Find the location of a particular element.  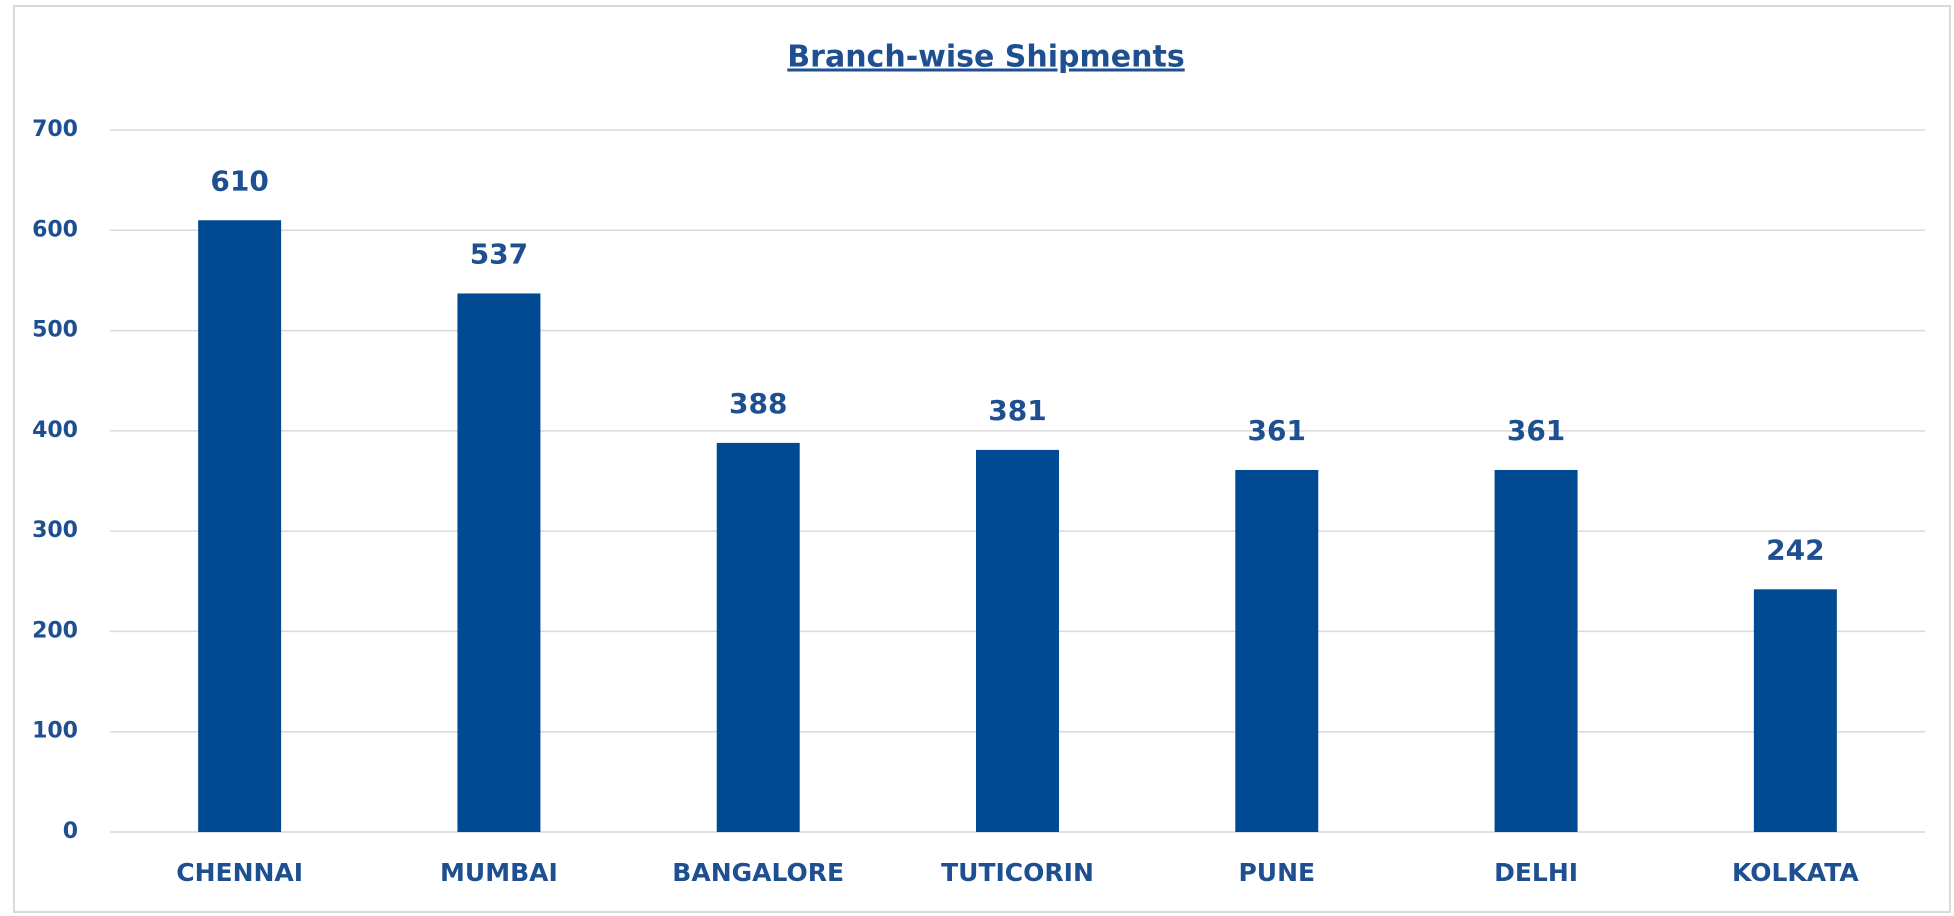

y-tick-label: 300 is located at coordinates (55, 530).